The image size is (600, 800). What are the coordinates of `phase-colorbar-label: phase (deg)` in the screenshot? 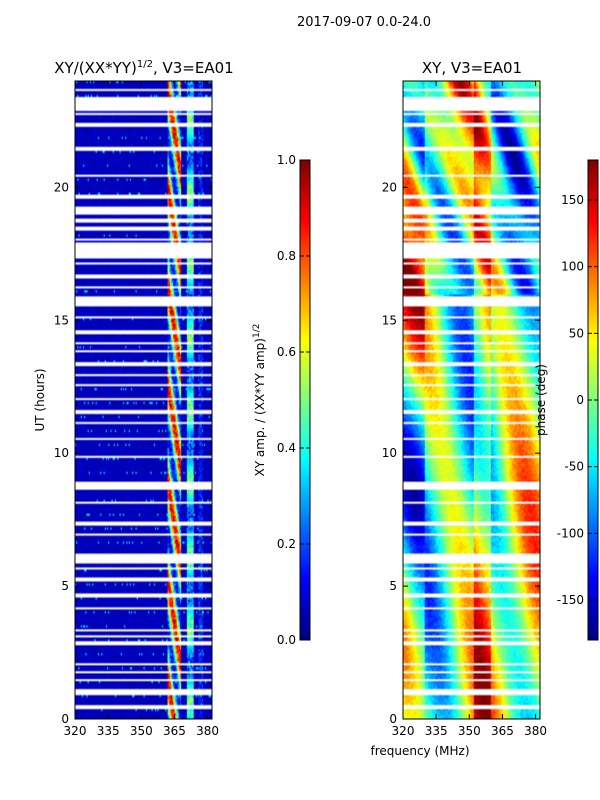 It's located at (541, 400).